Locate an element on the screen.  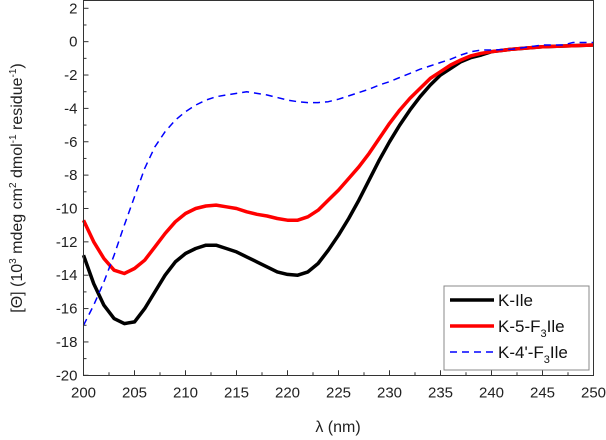
legend-label: K-Ile is located at coordinates (515, 300).